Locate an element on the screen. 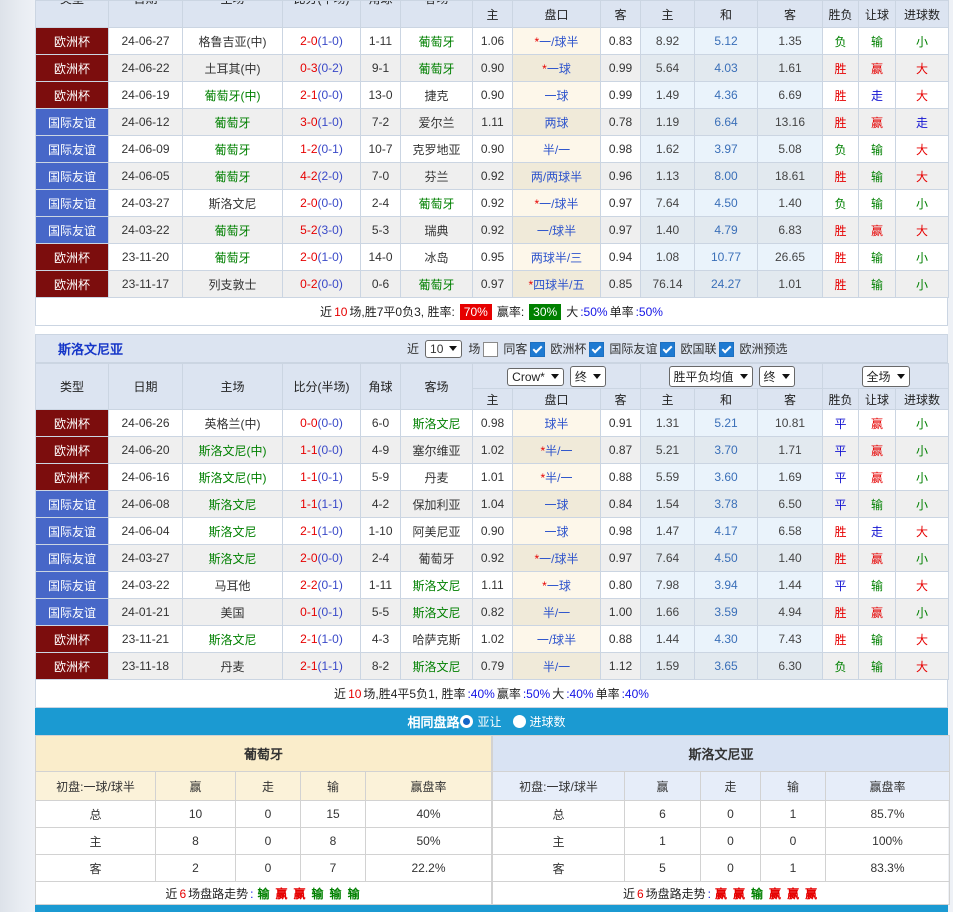 This screenshot has height=912, width=953. europe-home-odds-cell: 5.21 is located at coordinates (668, 450).